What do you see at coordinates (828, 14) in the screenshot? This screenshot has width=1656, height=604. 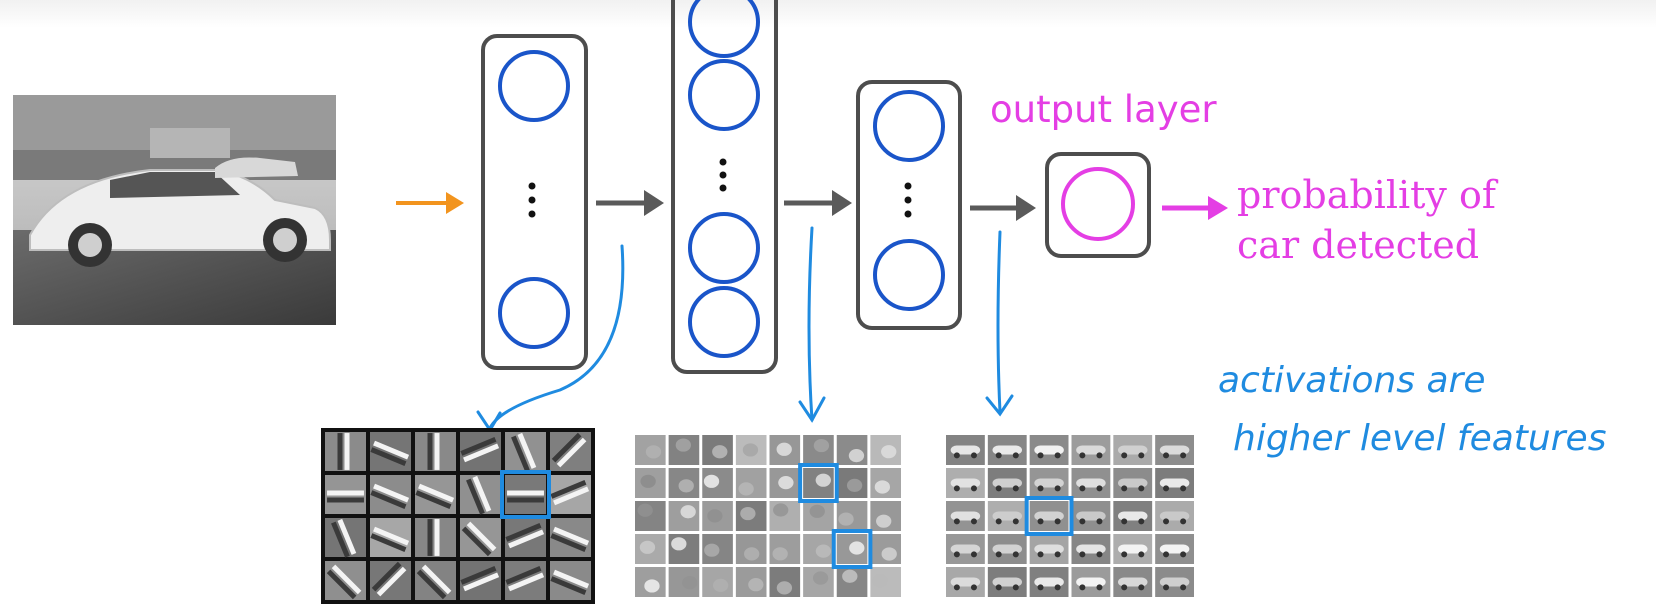 I see `slide-top-bar` at bounding box center [828, 14].